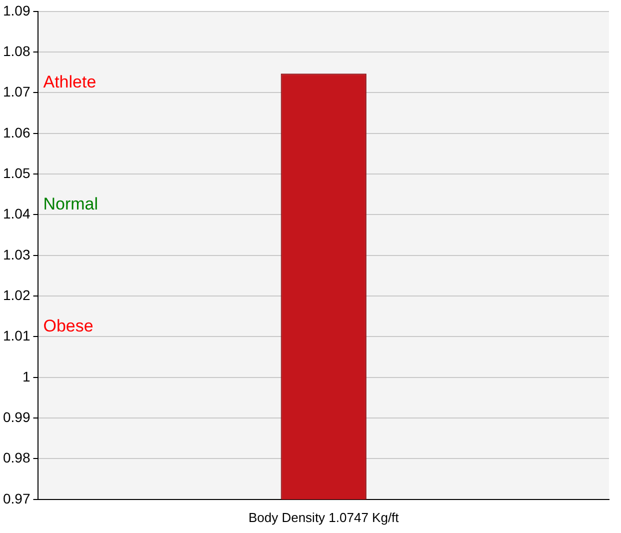 The height and width of the screenshot is (533, 621). What do you see at coordinates (324, 517) in the screenshot?
I see `x-tick-label: Body Density 1.0747 Kg/ft` at bounding box center [324, 517].